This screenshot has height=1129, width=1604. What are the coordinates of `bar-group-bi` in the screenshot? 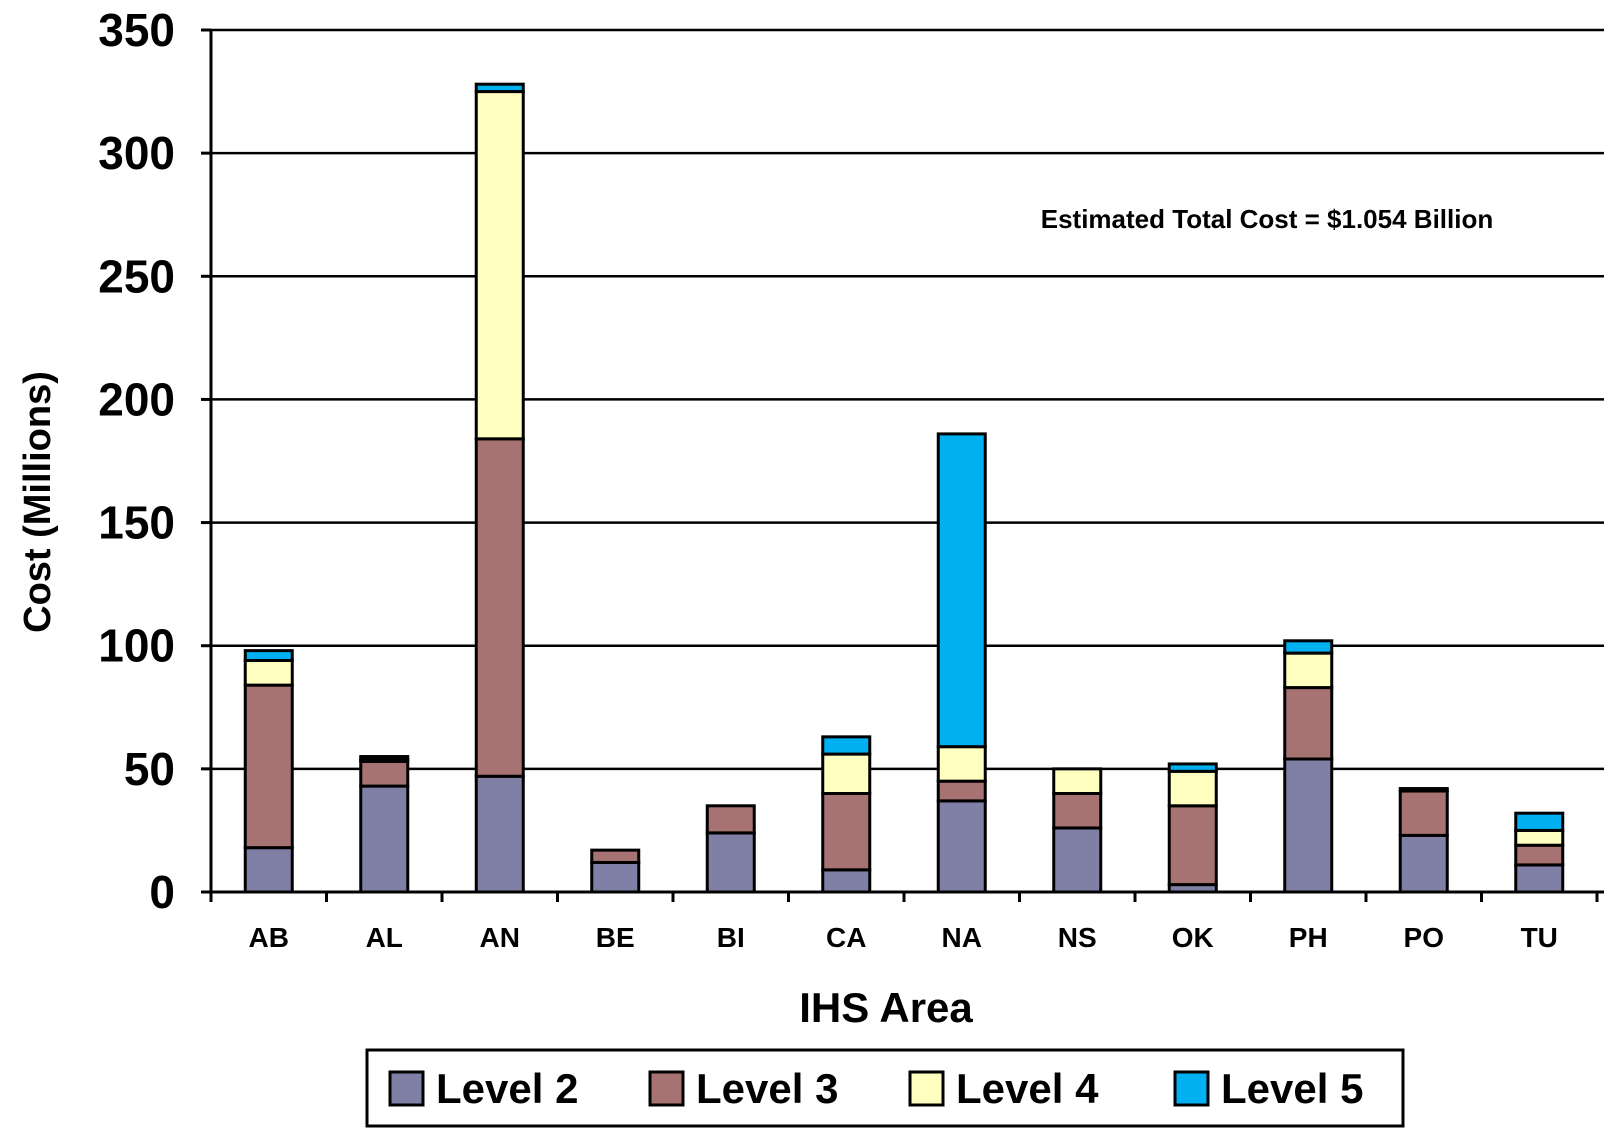 It's located at (730, 849).